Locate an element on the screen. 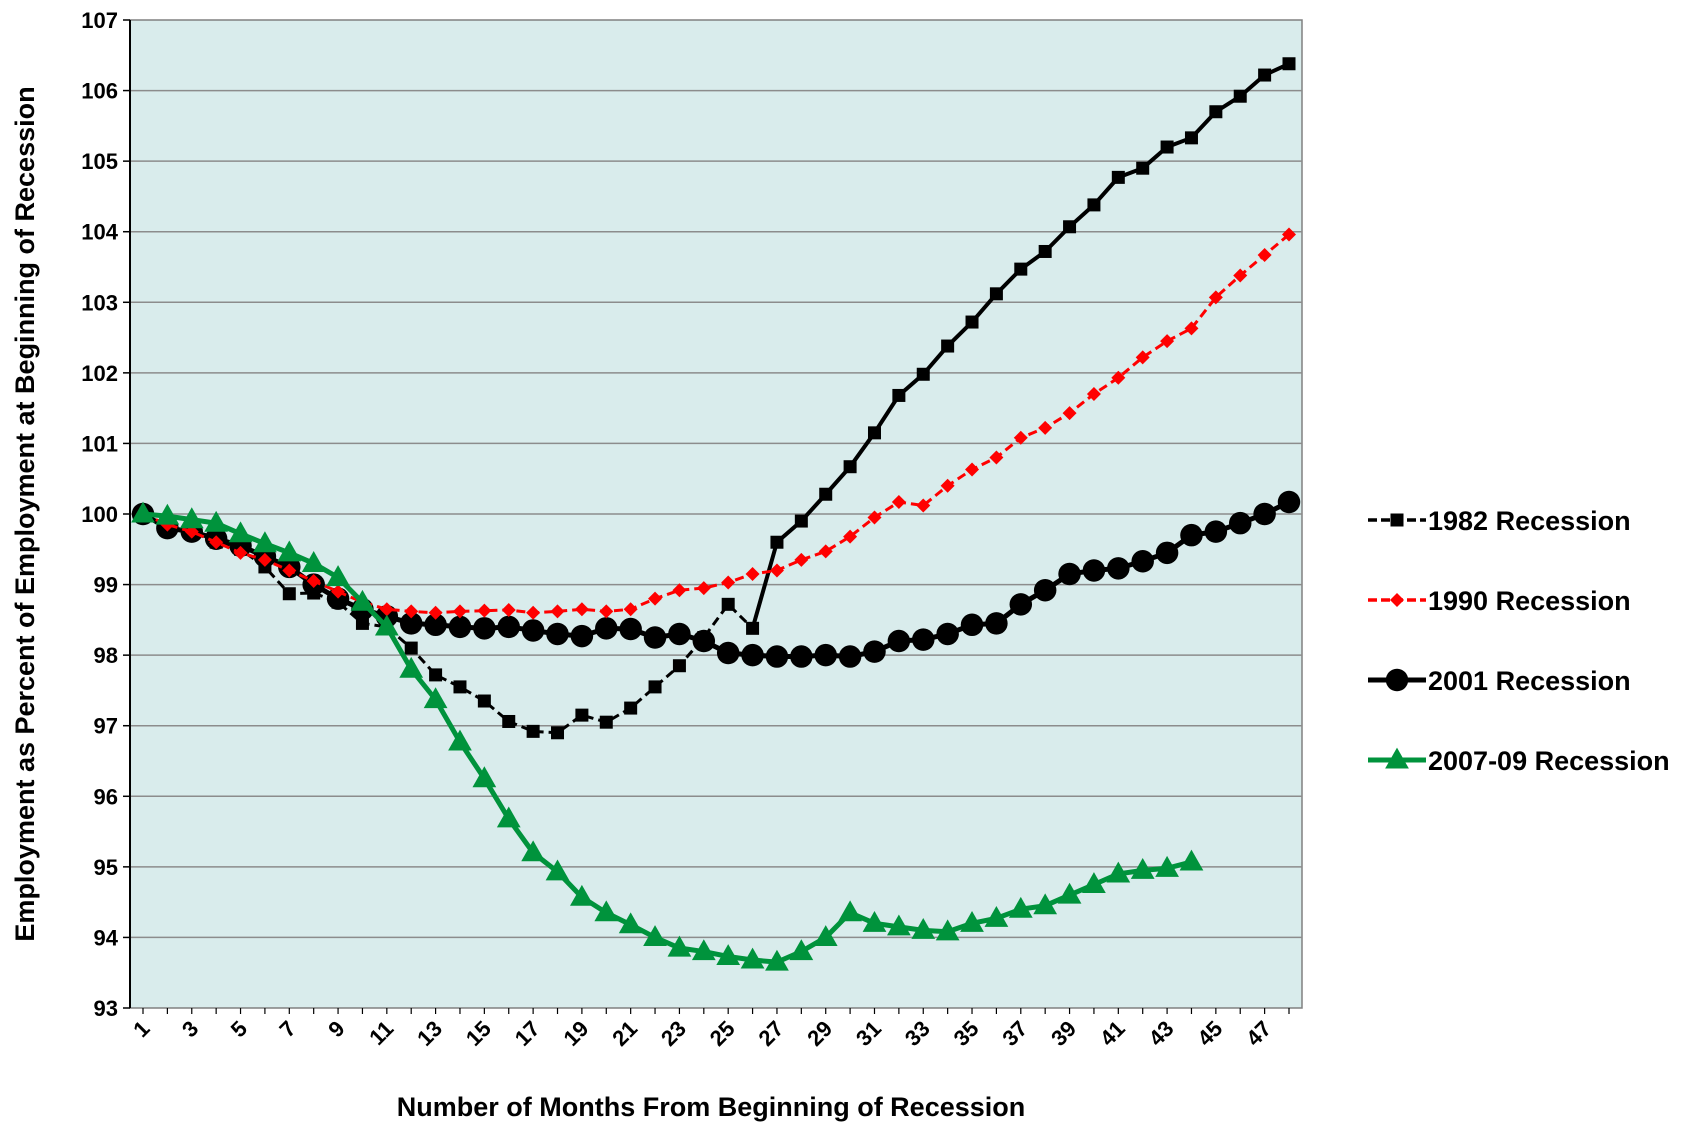  x-tick-label: 43 is located at coordinates (1161, 1033).